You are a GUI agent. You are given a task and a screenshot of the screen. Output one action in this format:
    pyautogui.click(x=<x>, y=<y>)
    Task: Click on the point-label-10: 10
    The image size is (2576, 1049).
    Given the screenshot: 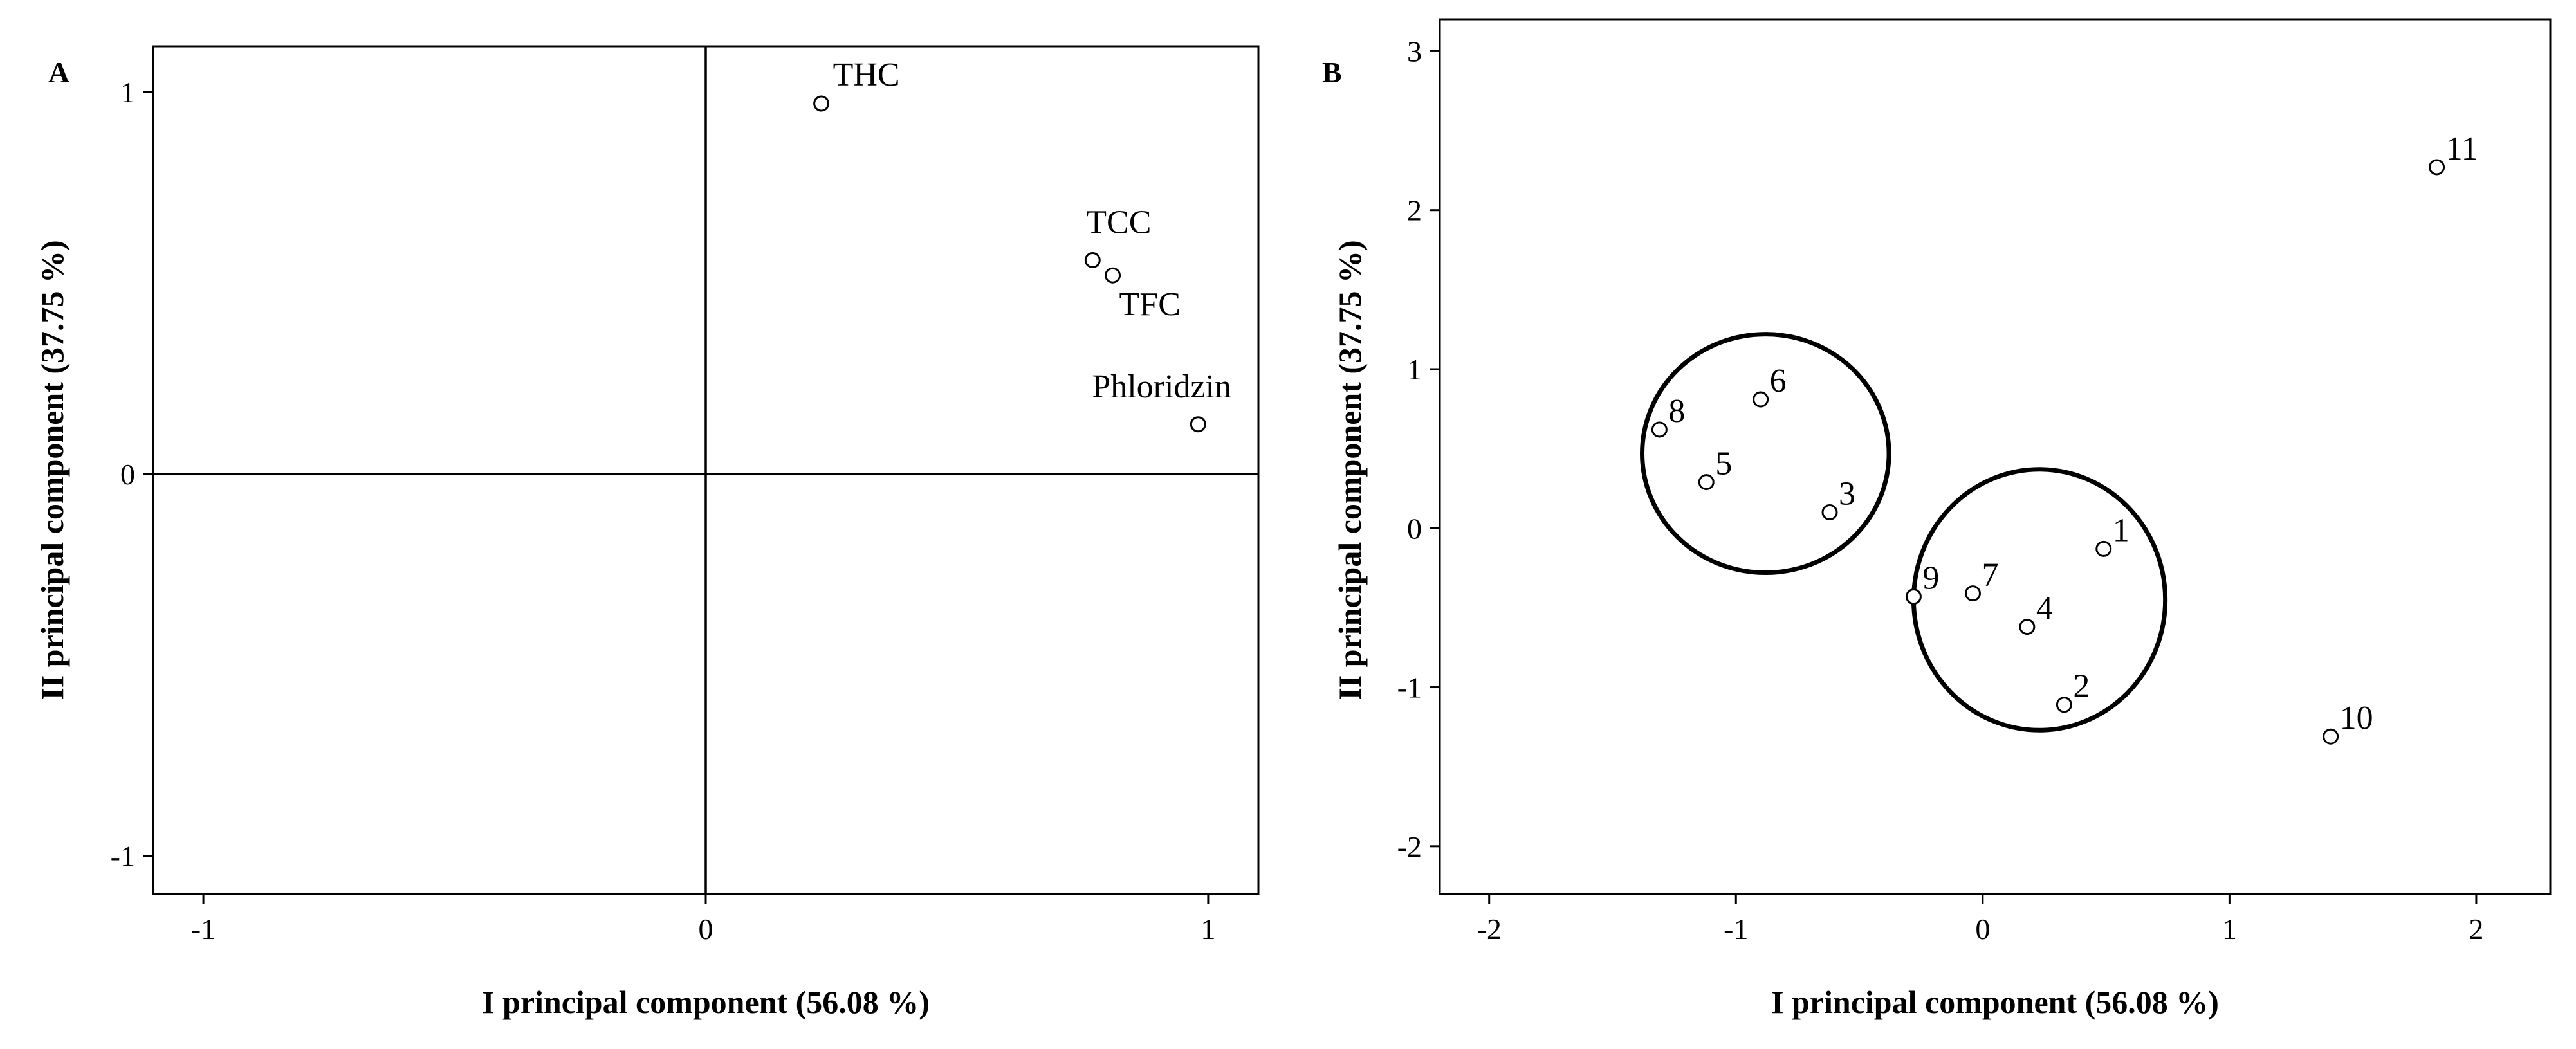 What is the action you would take?
    pyautogui.click(x=2356, y=718)
    